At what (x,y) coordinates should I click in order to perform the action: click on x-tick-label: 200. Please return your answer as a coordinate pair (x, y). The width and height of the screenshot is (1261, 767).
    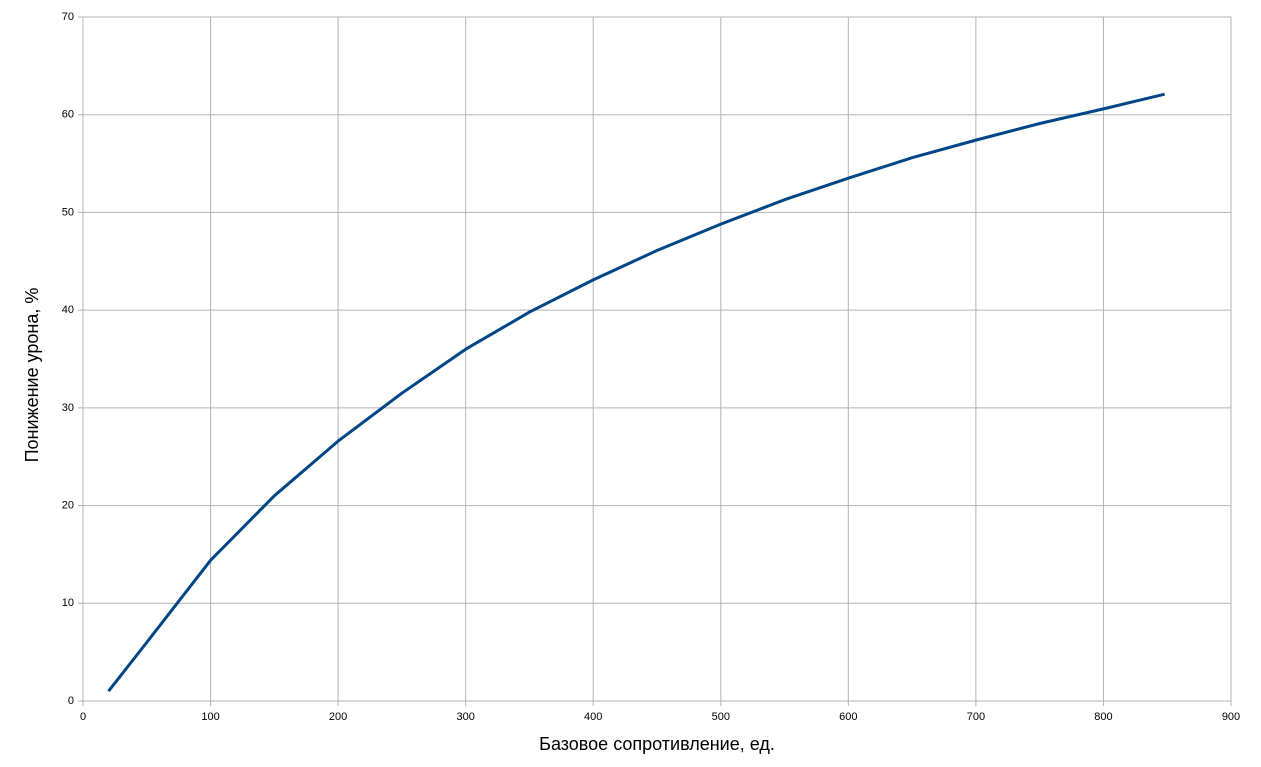
    Looking at the image, I should click on (338, 717).